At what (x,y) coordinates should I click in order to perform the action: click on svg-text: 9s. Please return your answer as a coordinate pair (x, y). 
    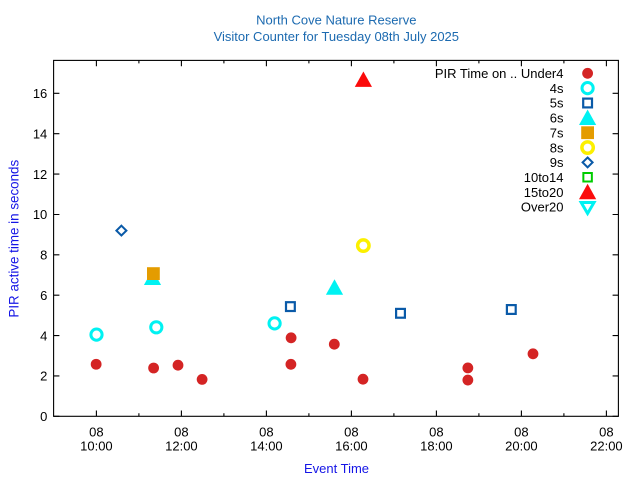
    Looking at the image, I should click on (557, 162).